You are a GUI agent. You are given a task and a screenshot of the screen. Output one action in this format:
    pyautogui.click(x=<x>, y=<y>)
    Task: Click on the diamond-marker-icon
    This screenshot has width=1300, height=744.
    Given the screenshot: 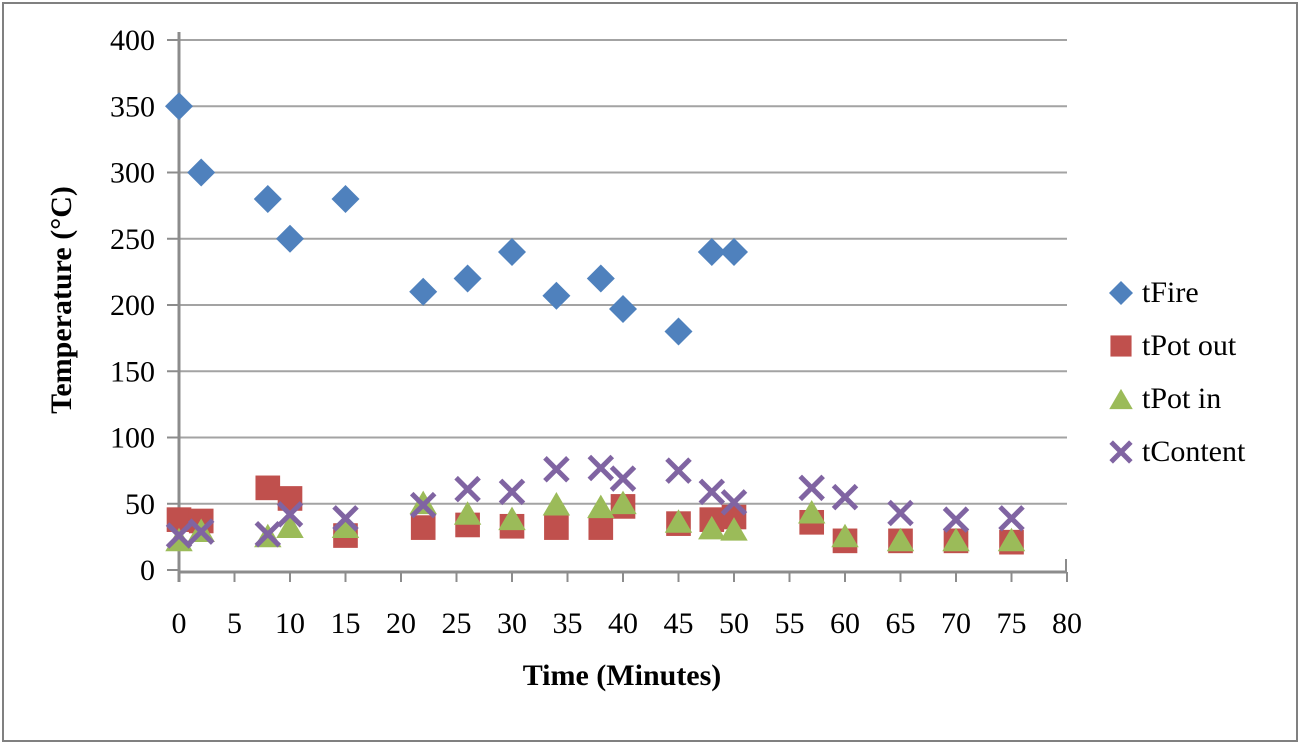 What is the action you would take?
    pyautogui.click(x=1121, y=292)
    